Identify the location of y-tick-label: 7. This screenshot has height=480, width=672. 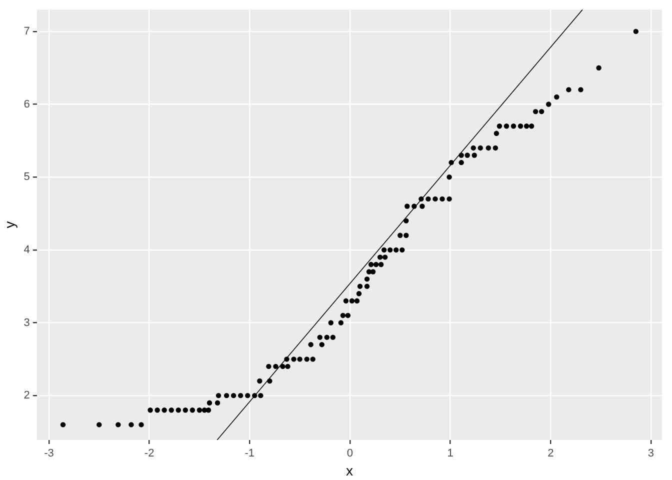
(27, 31).